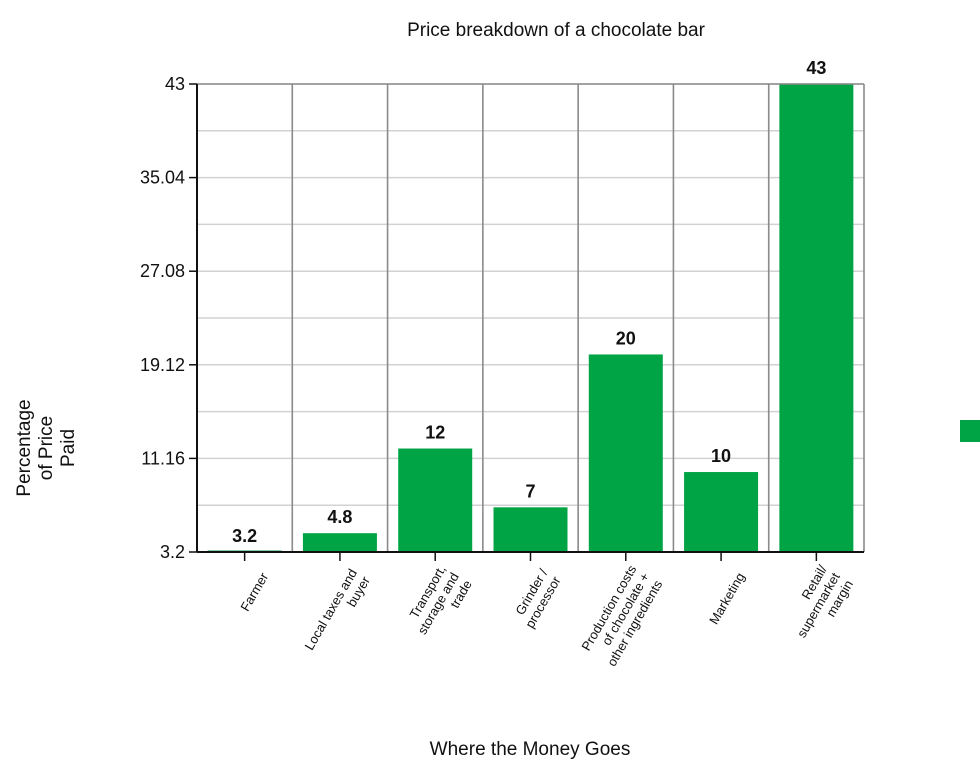 Image resolution: width=980 pixels, height=762 pixels. Describe the element at coordinates (331, 609) in the screenshot. I see `x-tick-label-line: Local taxes and` at that location.